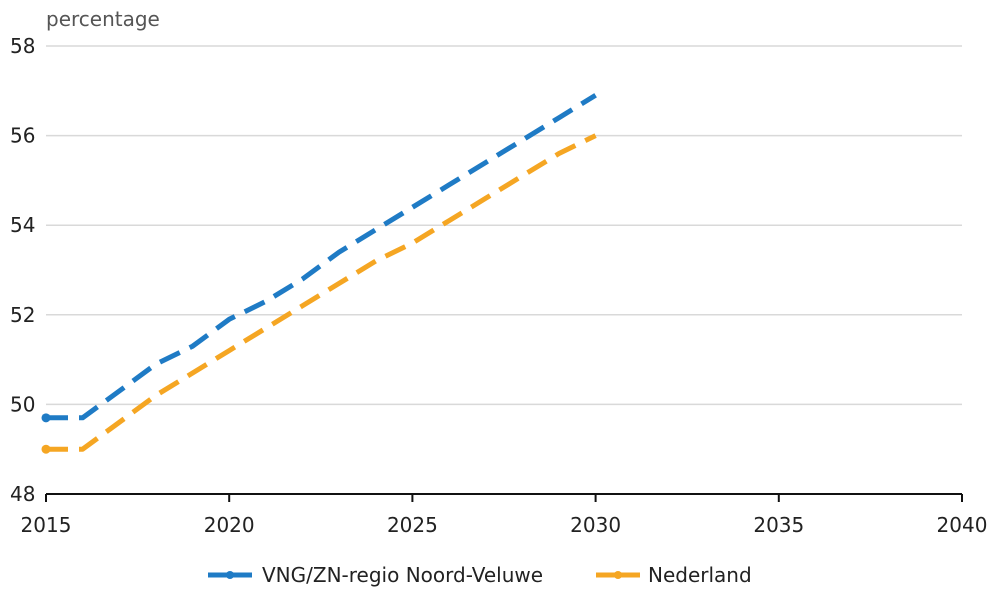 The width and height of the screenshot is (992, 612). What do you see at coordinates (22, 315) in the screenshot?
I see `y-tick-label-52: 52` at bounding box center [22, 315].